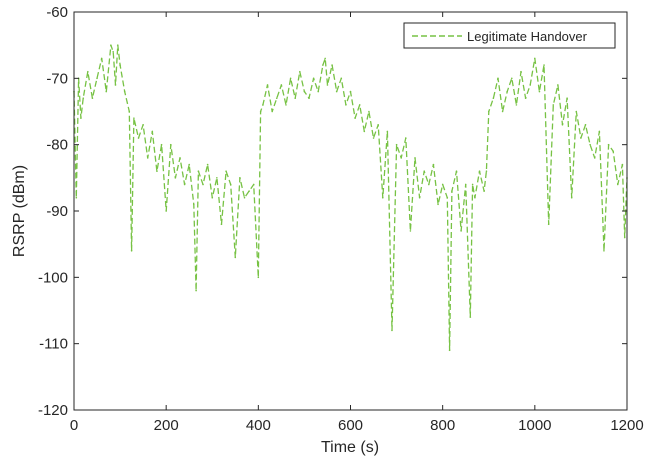 This screenshot has width=646, height=462. Describe the element at coordinates (166, 425) in the screenshot. I see `x-tick-label: 200` at that location.